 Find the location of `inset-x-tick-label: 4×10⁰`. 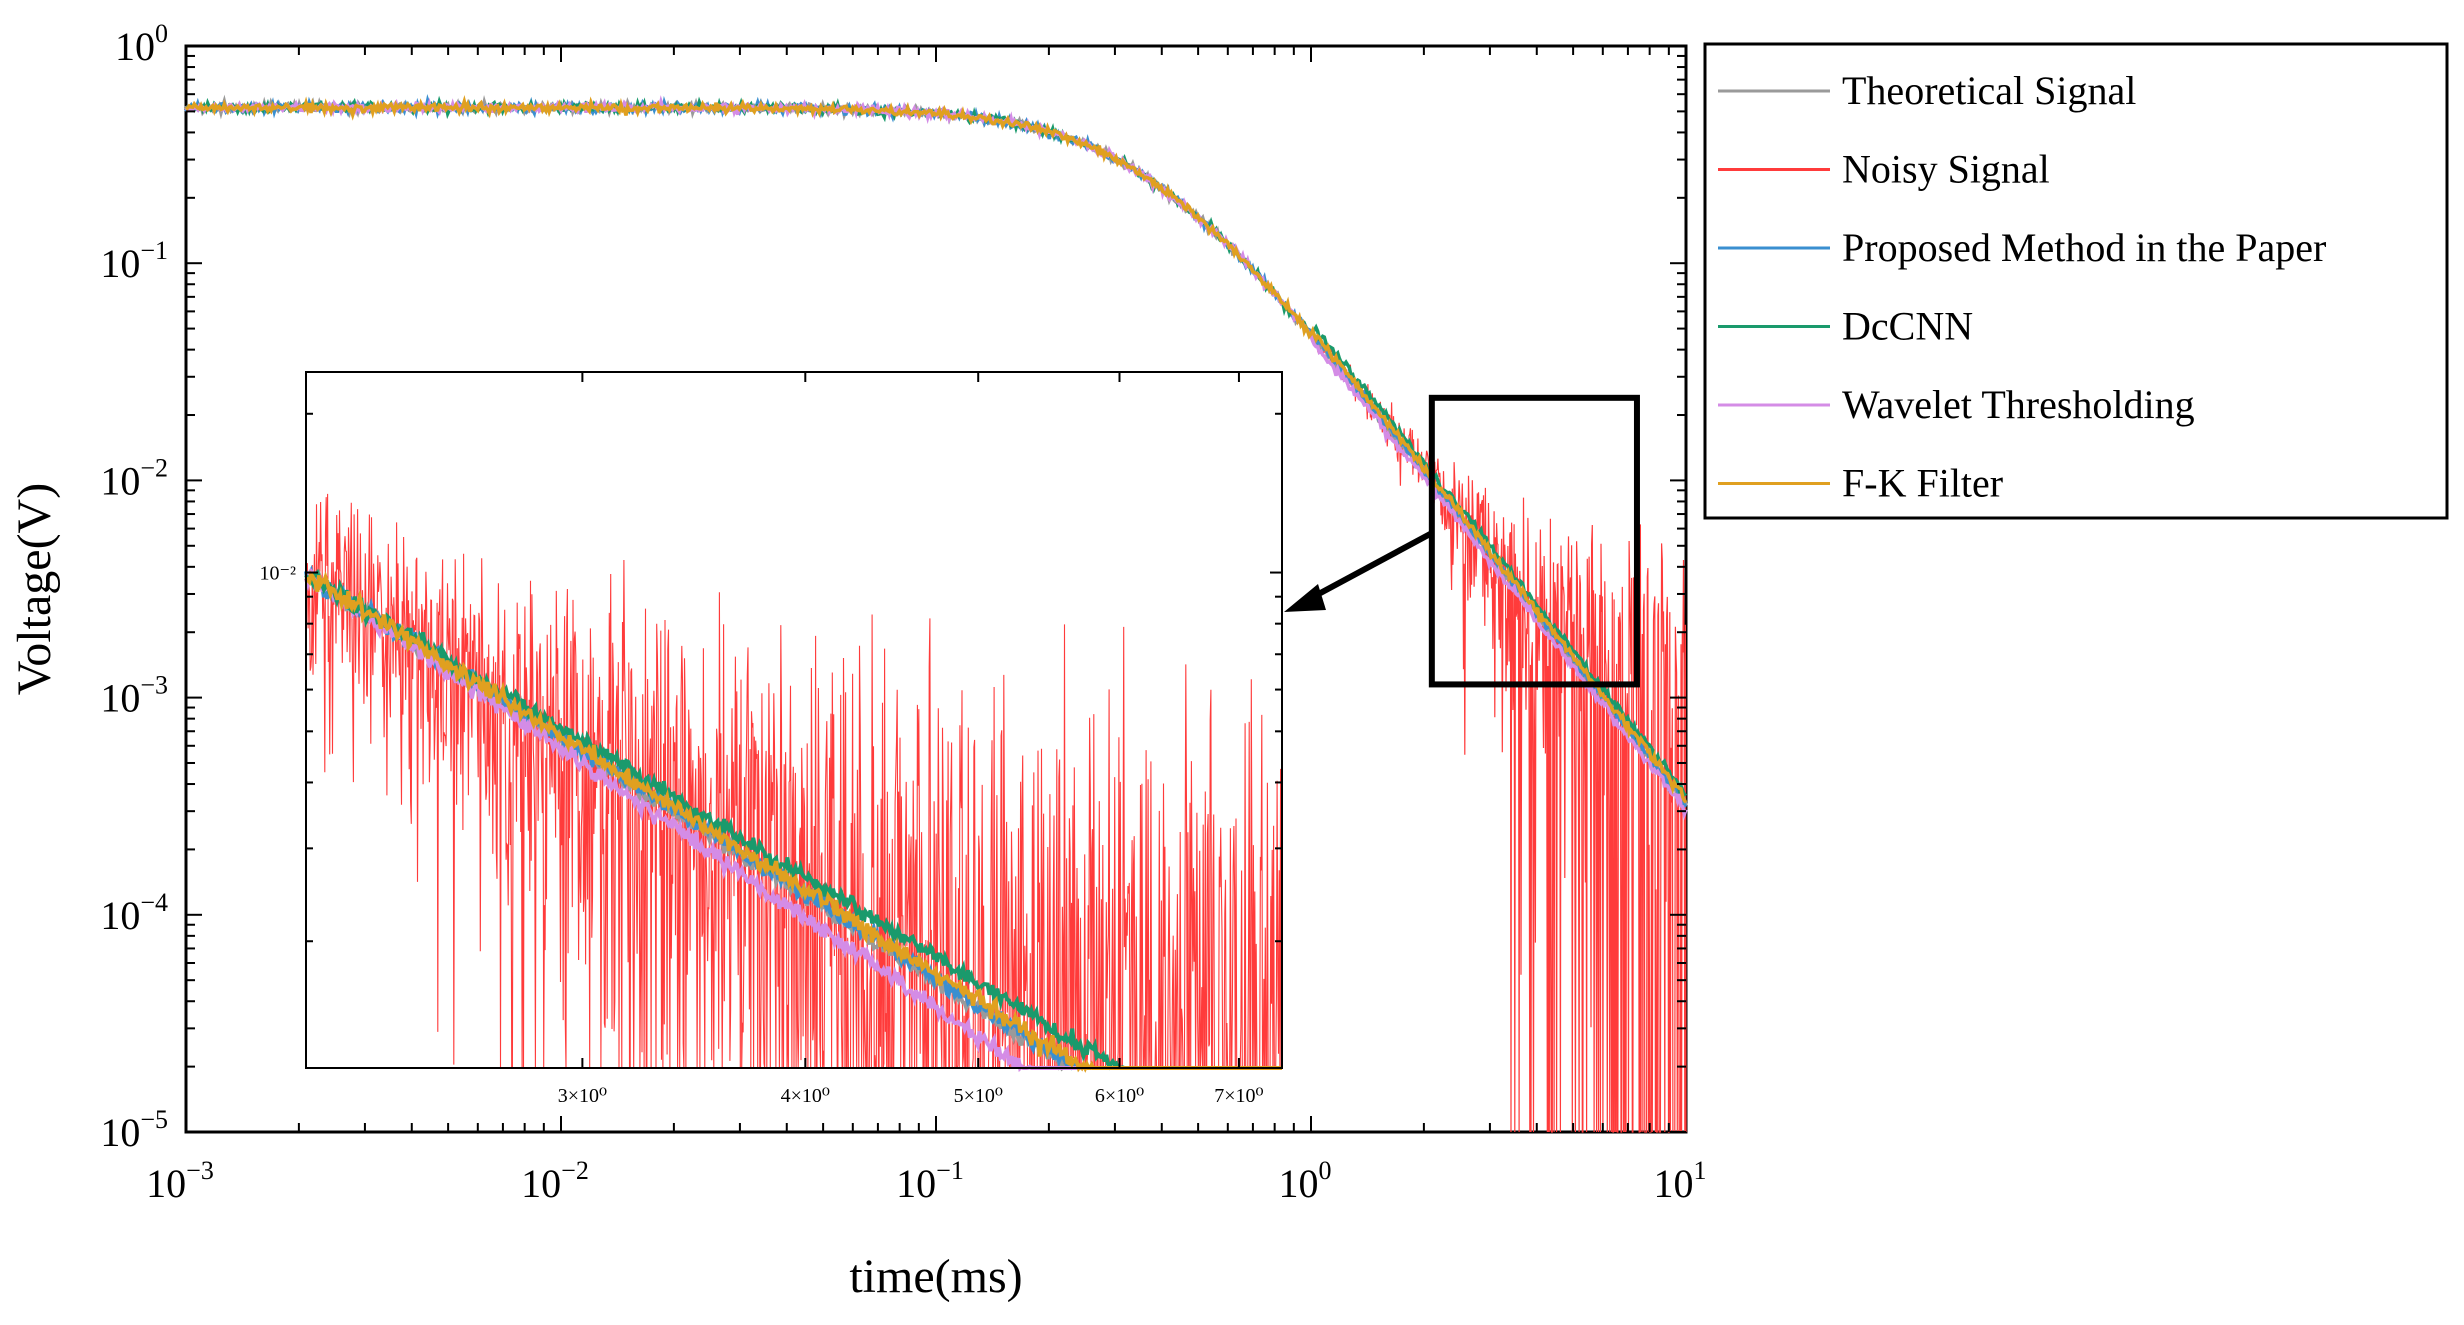

inset-x-tick-label: 4×10⁰ is located at coordinates (805, 1096).